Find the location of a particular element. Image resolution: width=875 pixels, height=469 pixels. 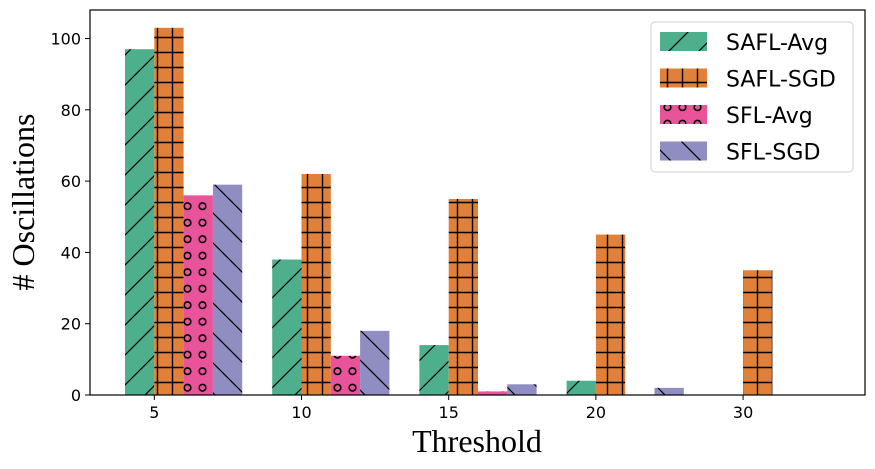

x-tick-label: 30 is located at coordinates (743, 412).